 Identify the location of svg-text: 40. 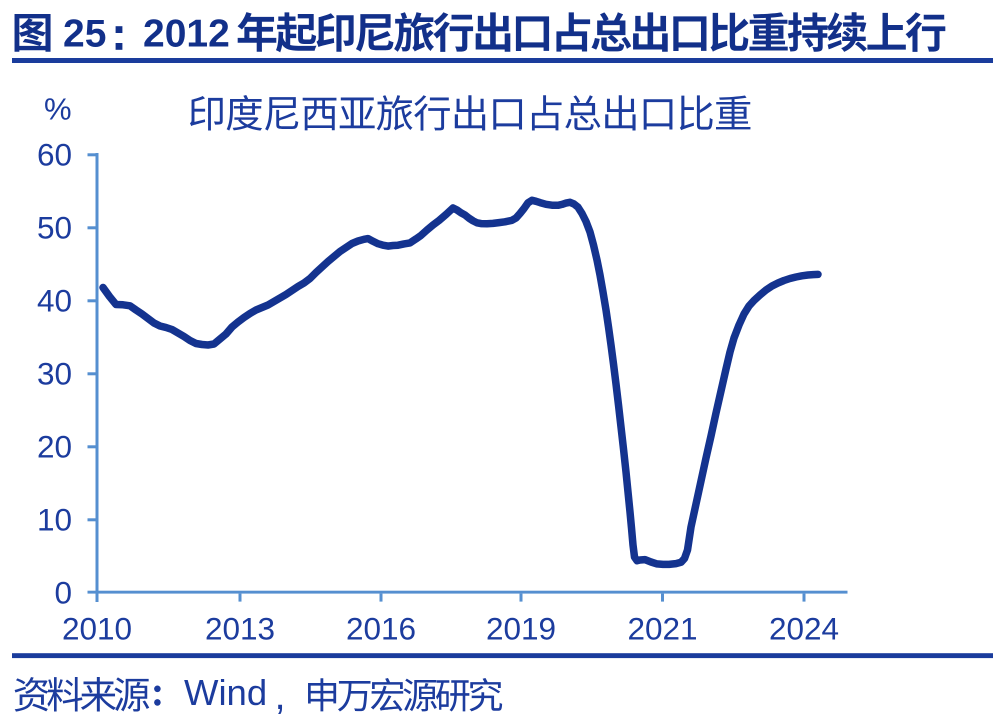
(54, 300).